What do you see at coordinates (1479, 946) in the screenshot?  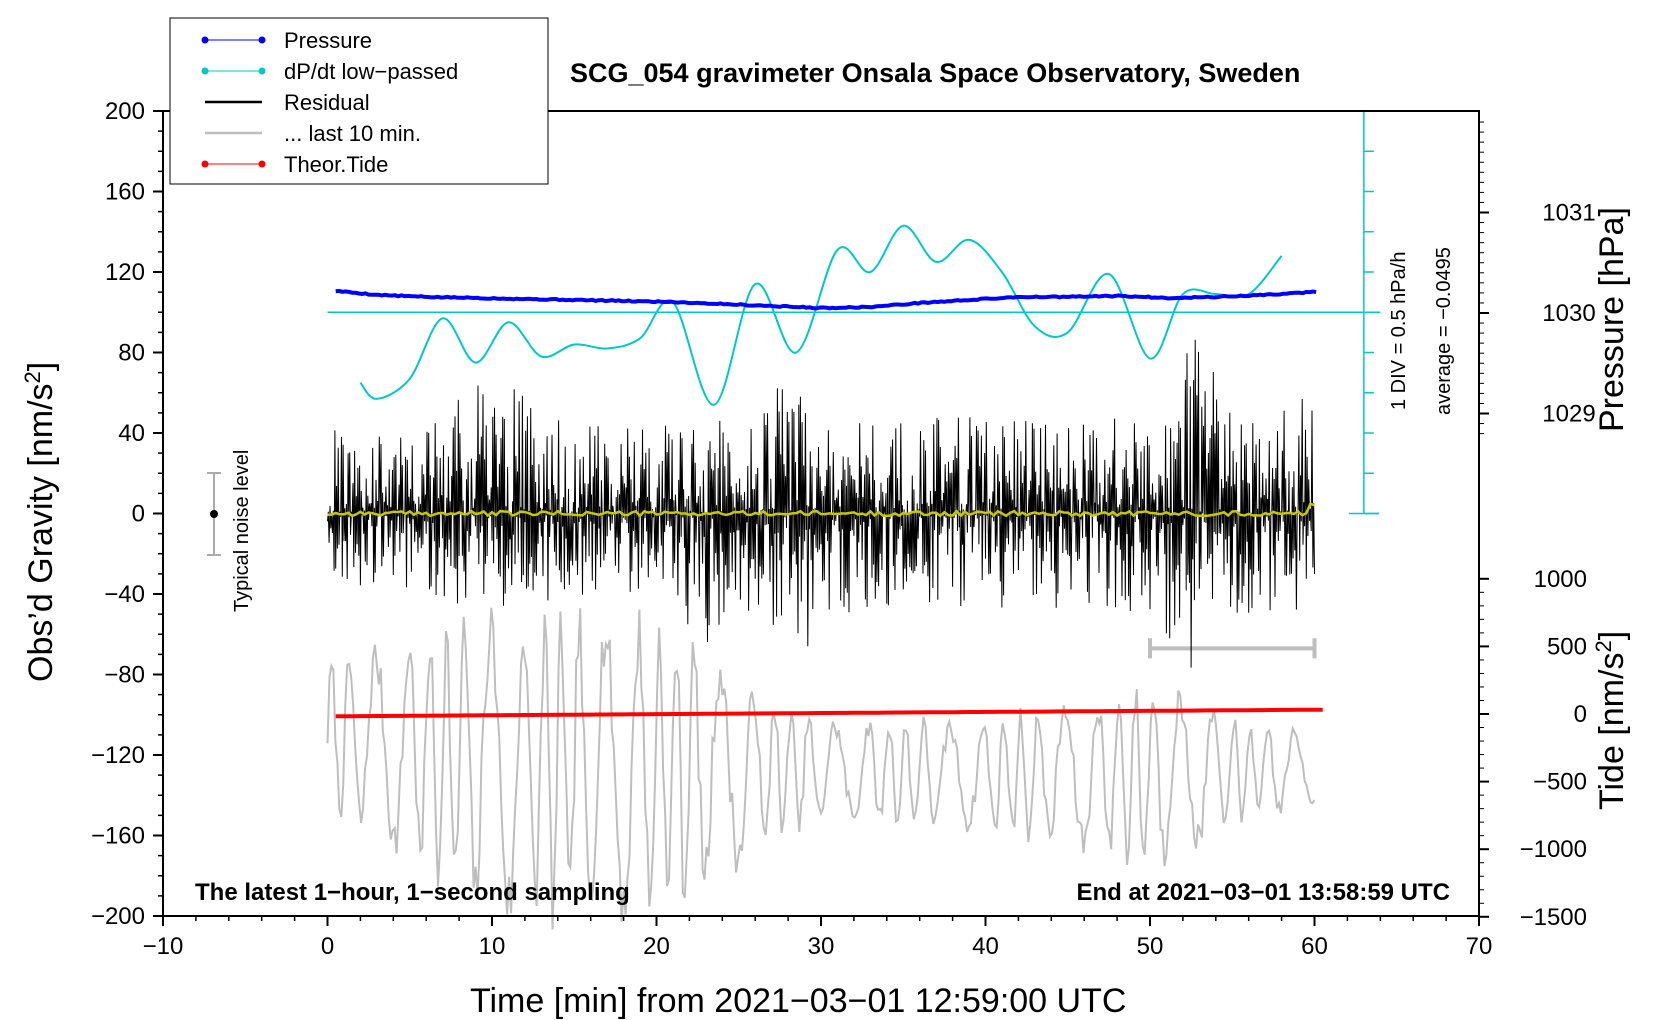 I see `x-tick-label: 70` at bounding box center [1479, 946].